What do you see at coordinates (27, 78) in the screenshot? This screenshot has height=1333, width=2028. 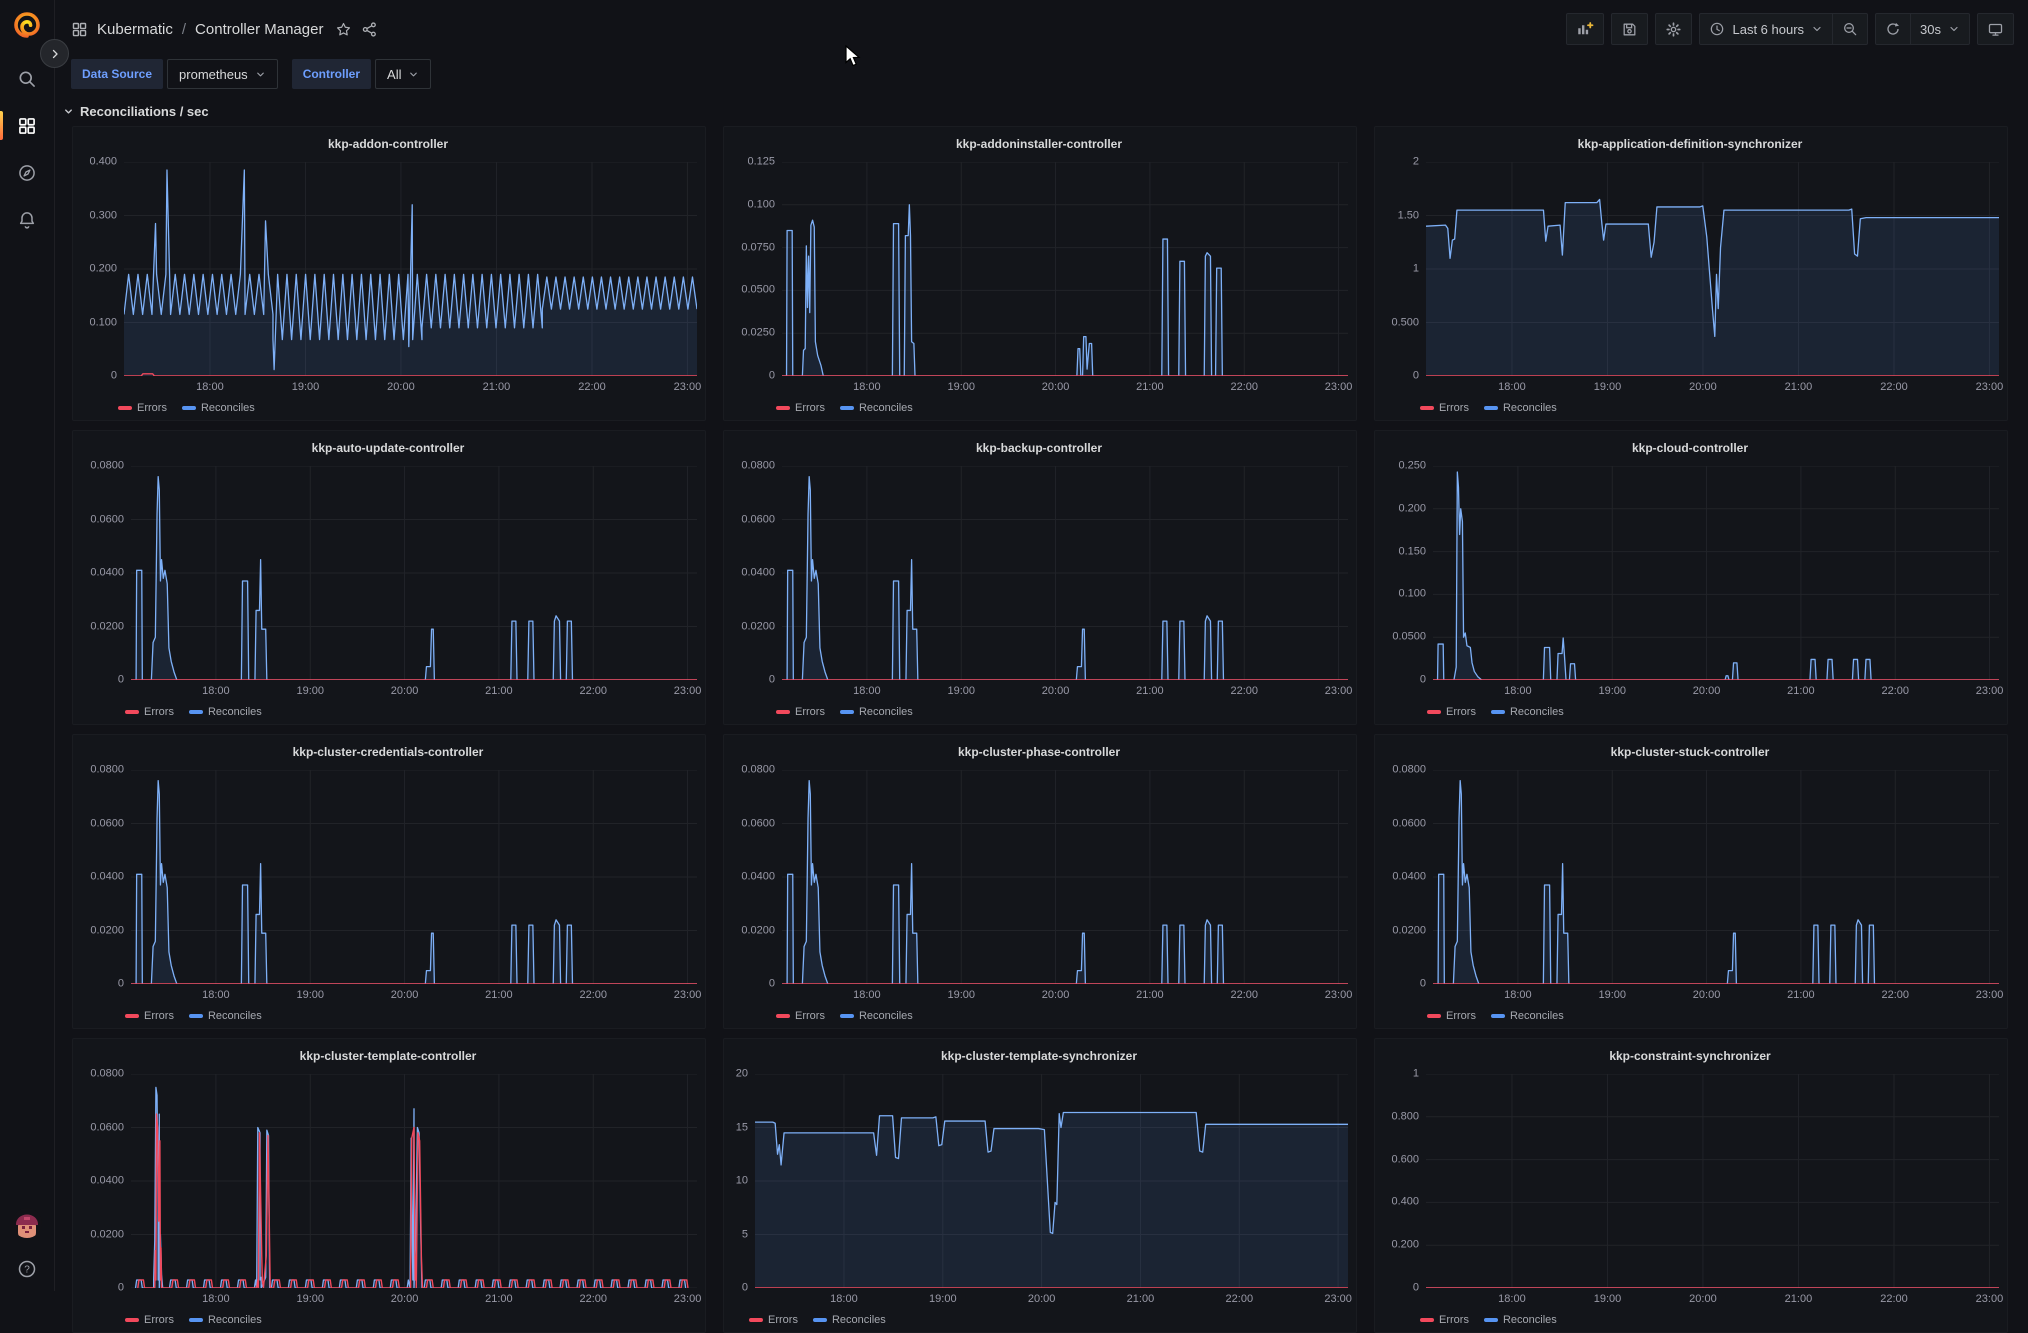 I see `search-icon` at bounding box center [27, 78].